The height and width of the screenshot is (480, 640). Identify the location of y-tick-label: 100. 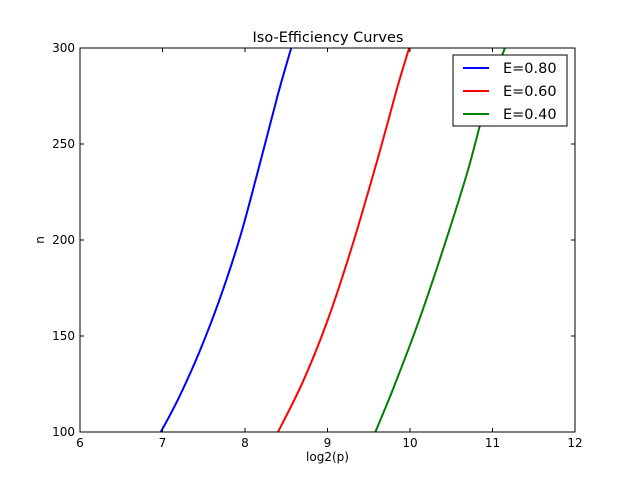
(63, 432).